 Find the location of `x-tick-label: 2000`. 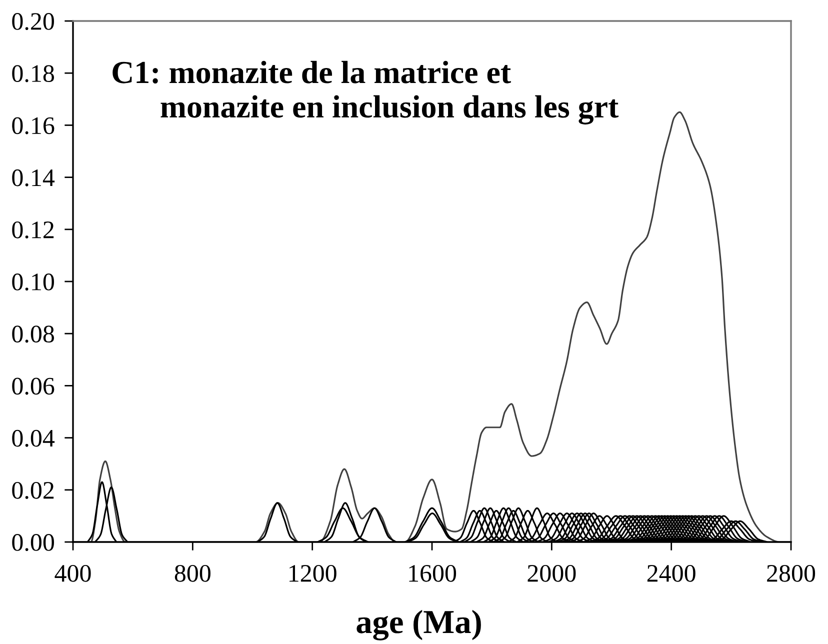

x-tick-label: 2000 is located at coordinates (552, 573).